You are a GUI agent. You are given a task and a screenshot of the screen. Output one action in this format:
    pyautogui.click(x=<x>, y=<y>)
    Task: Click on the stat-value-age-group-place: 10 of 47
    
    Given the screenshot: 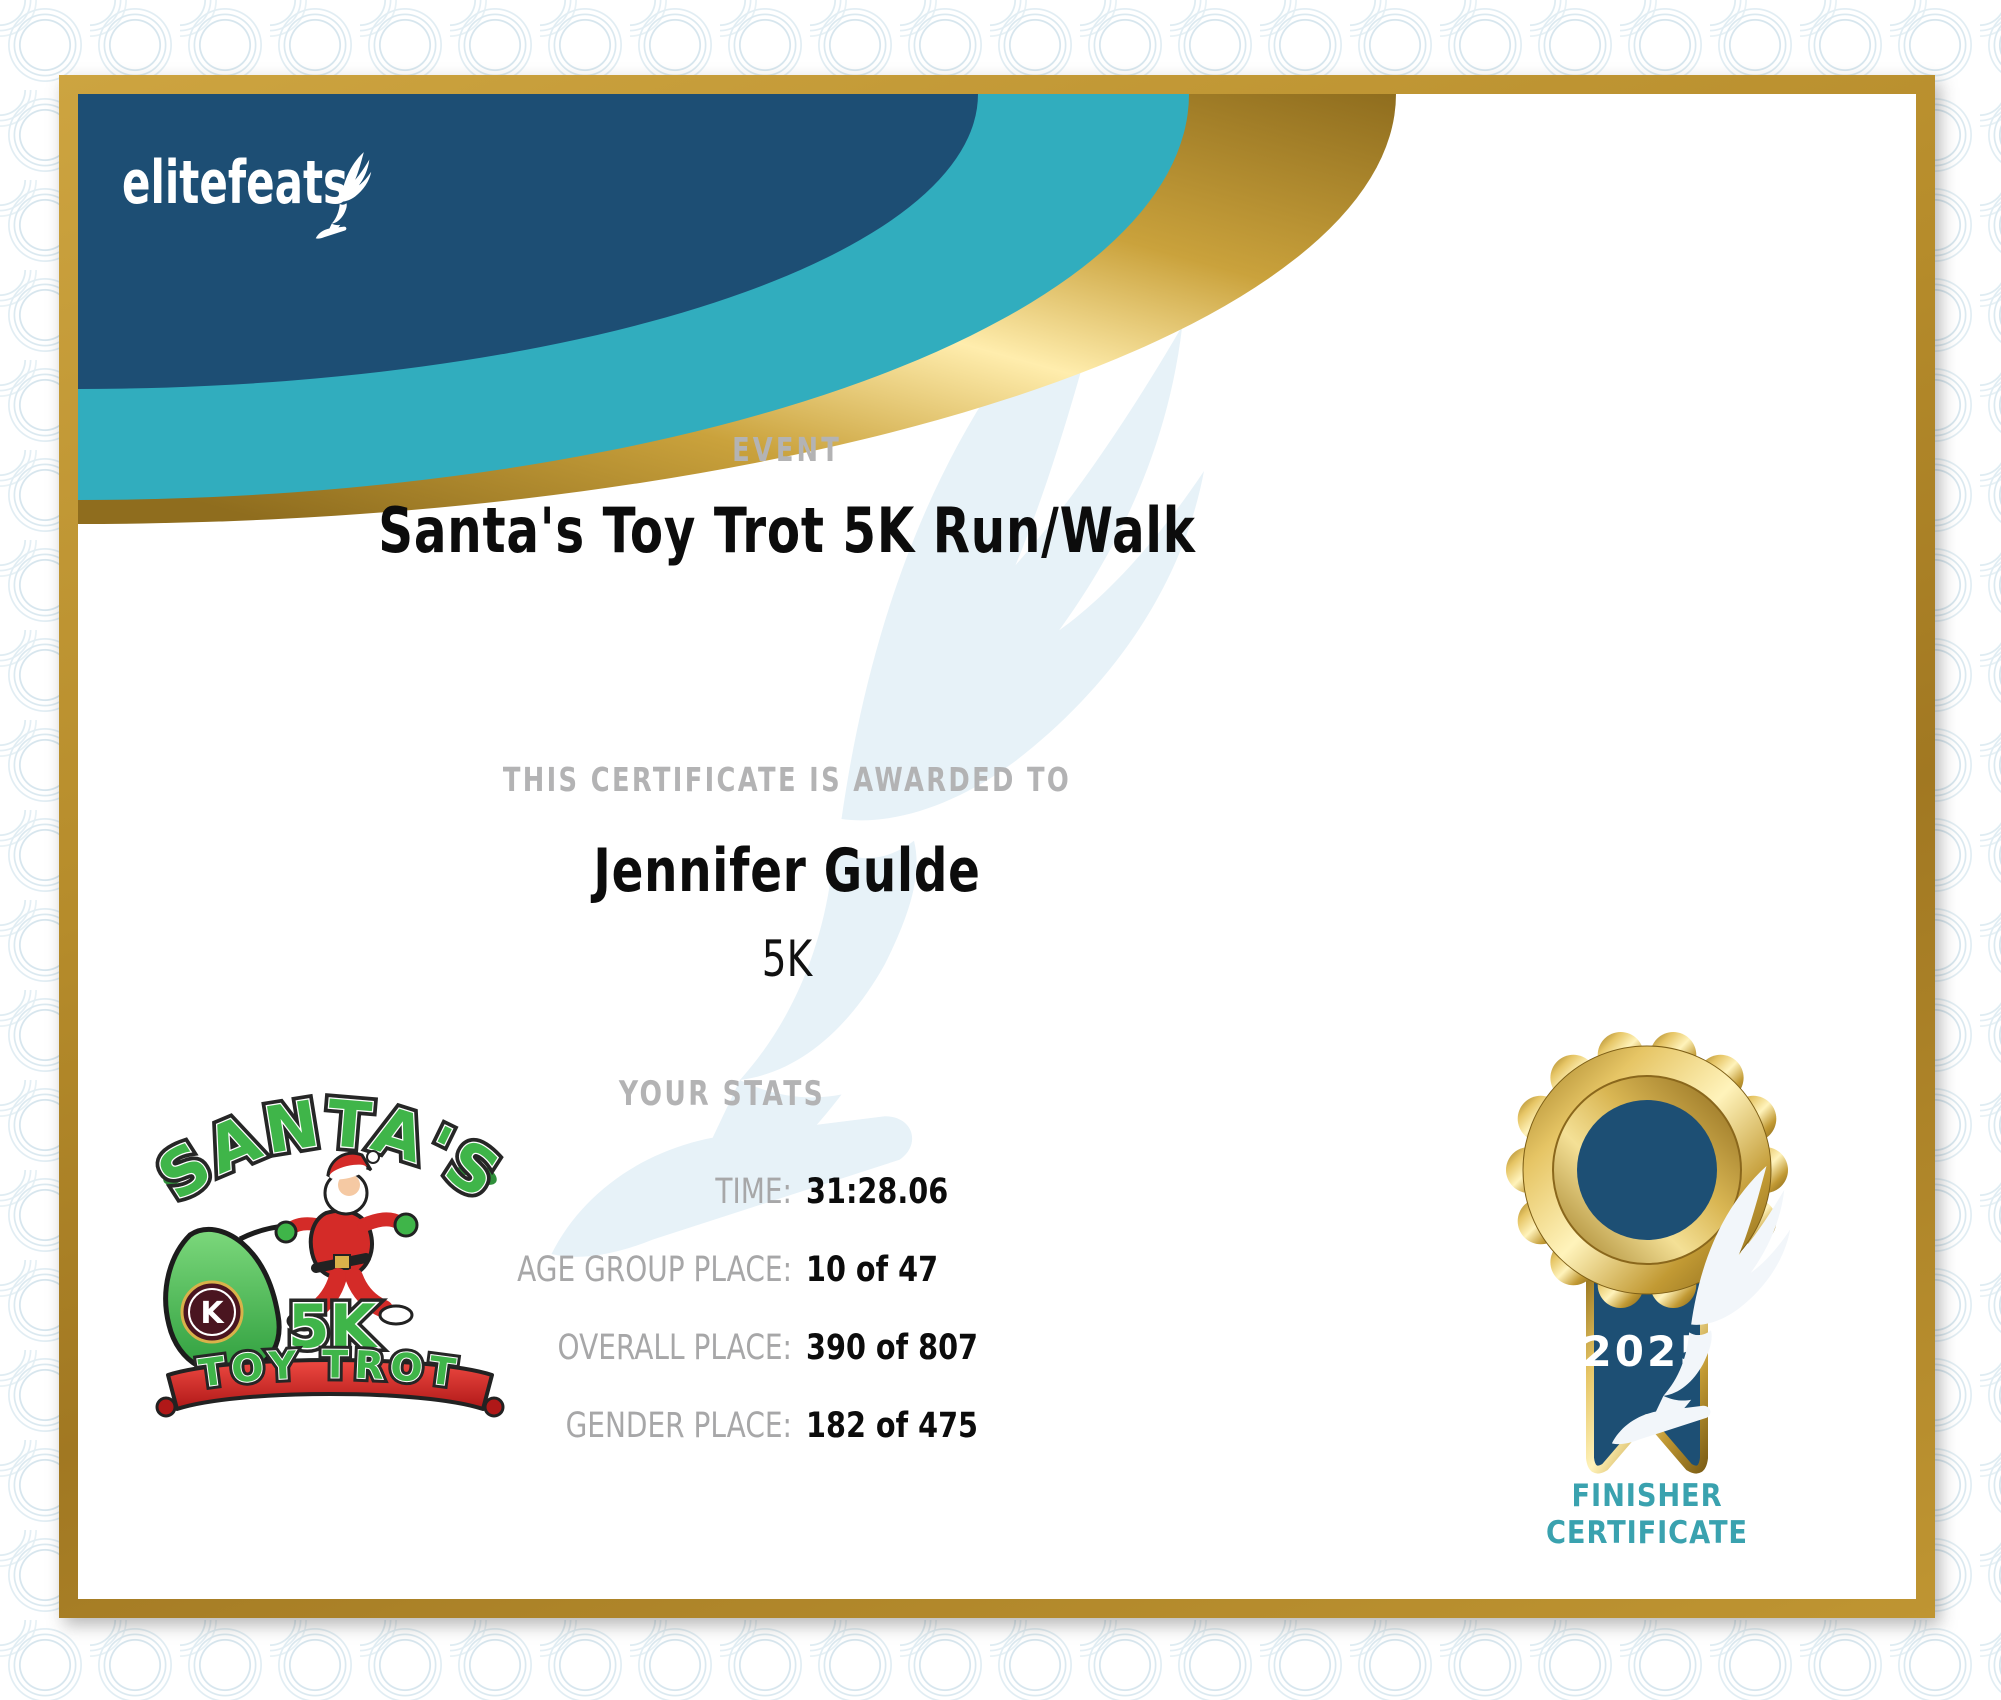 What is the action you would take?
    pyautogui.click(x=872, y=1270)
    